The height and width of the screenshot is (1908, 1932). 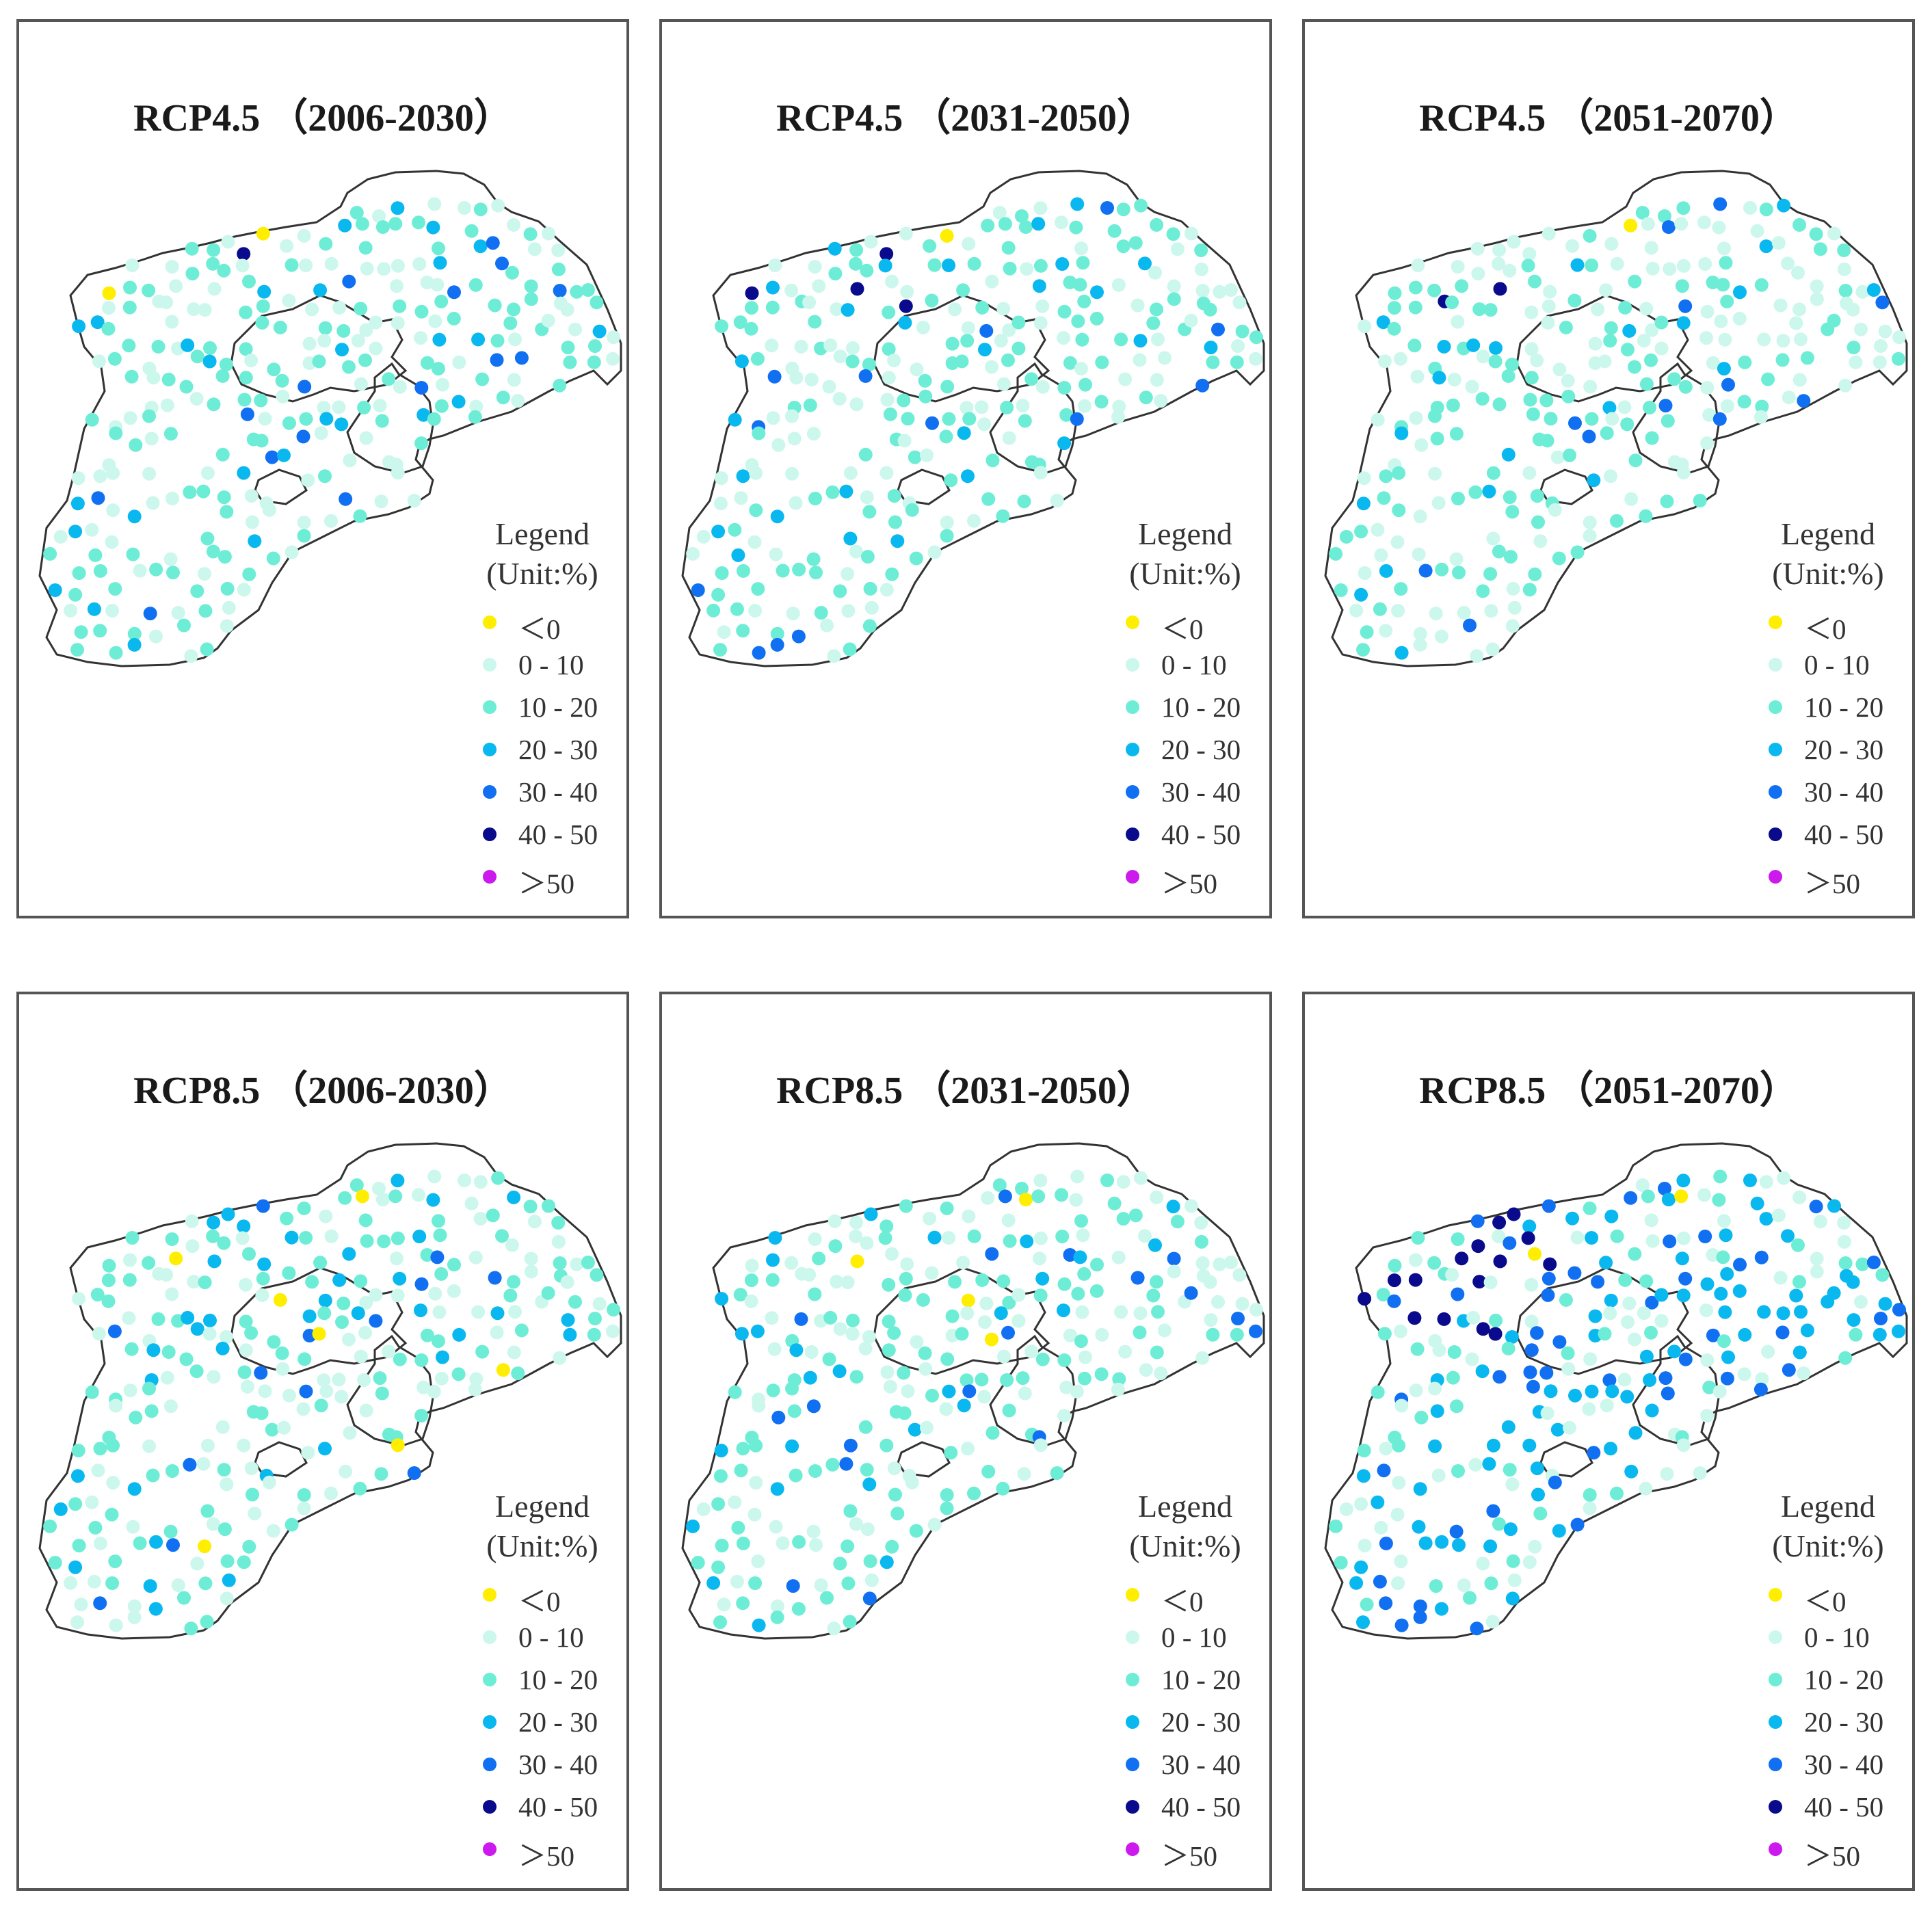 What do you see at coordinates (558, 1722) in the screenshot?
I see `legend-label: 20 - 30` at bounding box center [558, 1722].